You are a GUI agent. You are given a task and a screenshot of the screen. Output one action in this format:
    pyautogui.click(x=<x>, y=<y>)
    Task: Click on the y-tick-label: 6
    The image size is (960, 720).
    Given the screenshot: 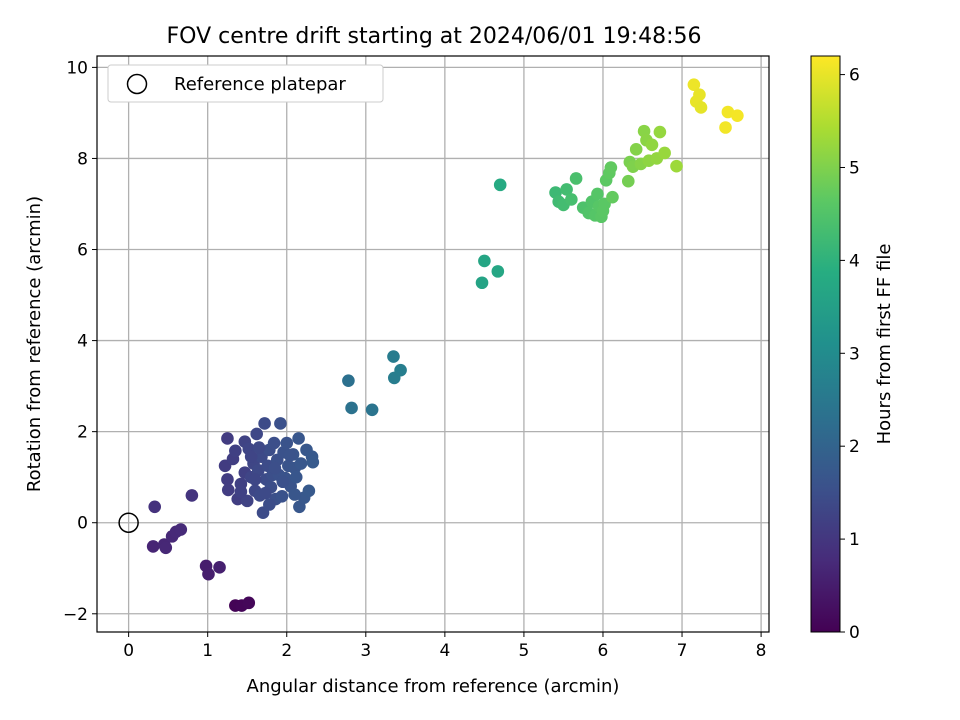 What is the action you would take?
    pyautogui.click(x=82, y=251)
    